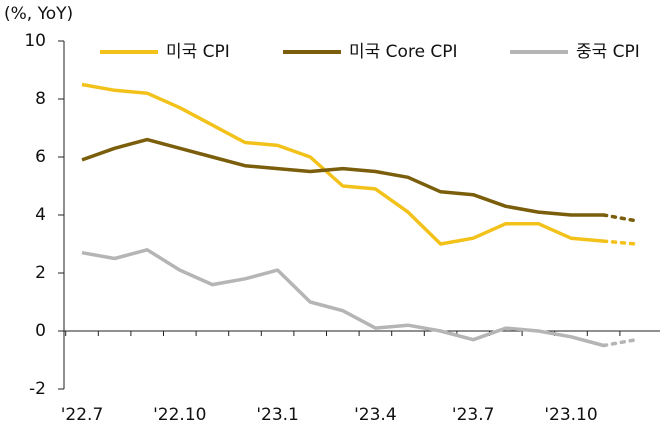 This screenshot has height=437, width=668. I want to click on legend-label: 중국 CPI, so click(608, 52).